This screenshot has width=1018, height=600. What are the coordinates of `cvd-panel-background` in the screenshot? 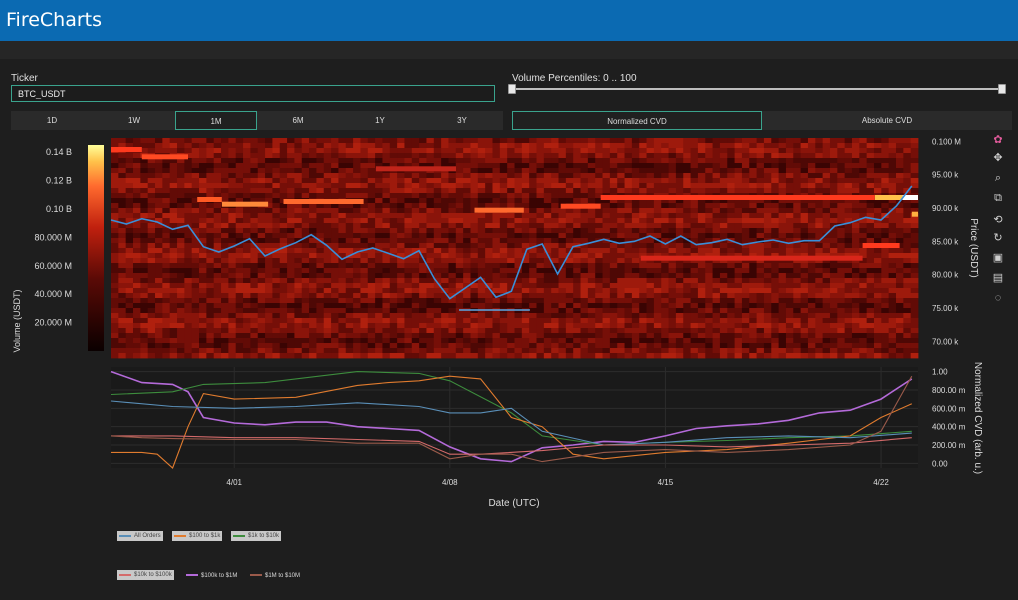 It's located at (514, 417).